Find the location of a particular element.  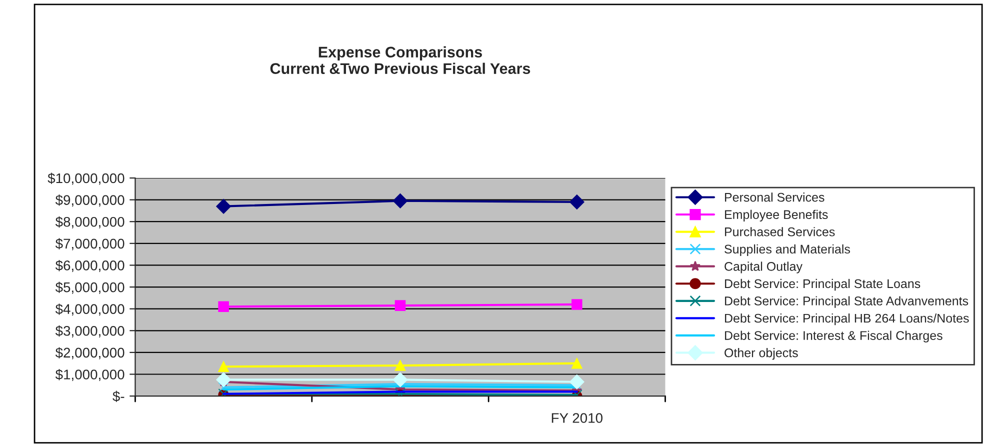

legend-label: Supplies and Materials is located at coordinates (787, 250).